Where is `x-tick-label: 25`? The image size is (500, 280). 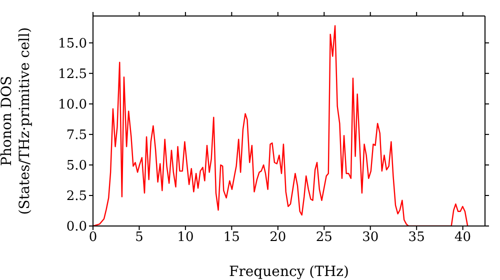 x-tick-label: 25 is located at coordinates (324, 238).